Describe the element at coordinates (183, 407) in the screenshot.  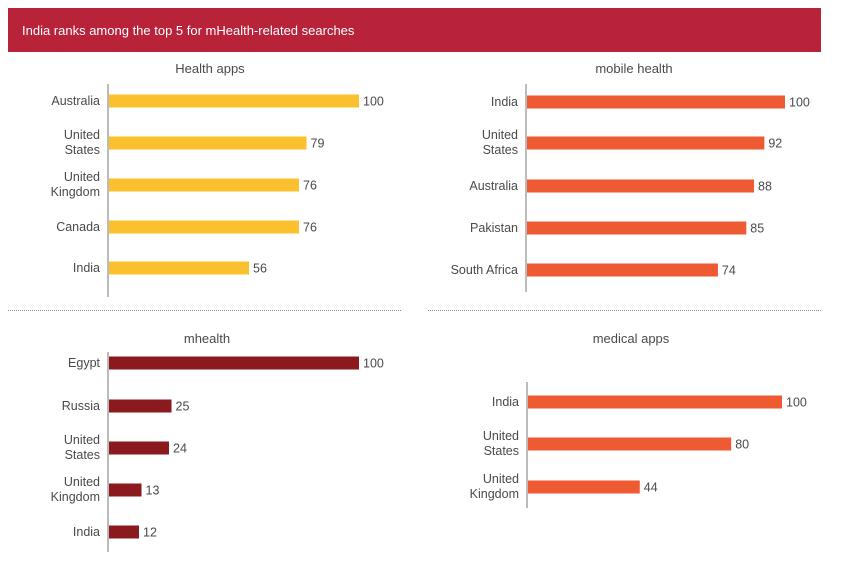
I see `value-label-mhealth-1: 25` at that location.